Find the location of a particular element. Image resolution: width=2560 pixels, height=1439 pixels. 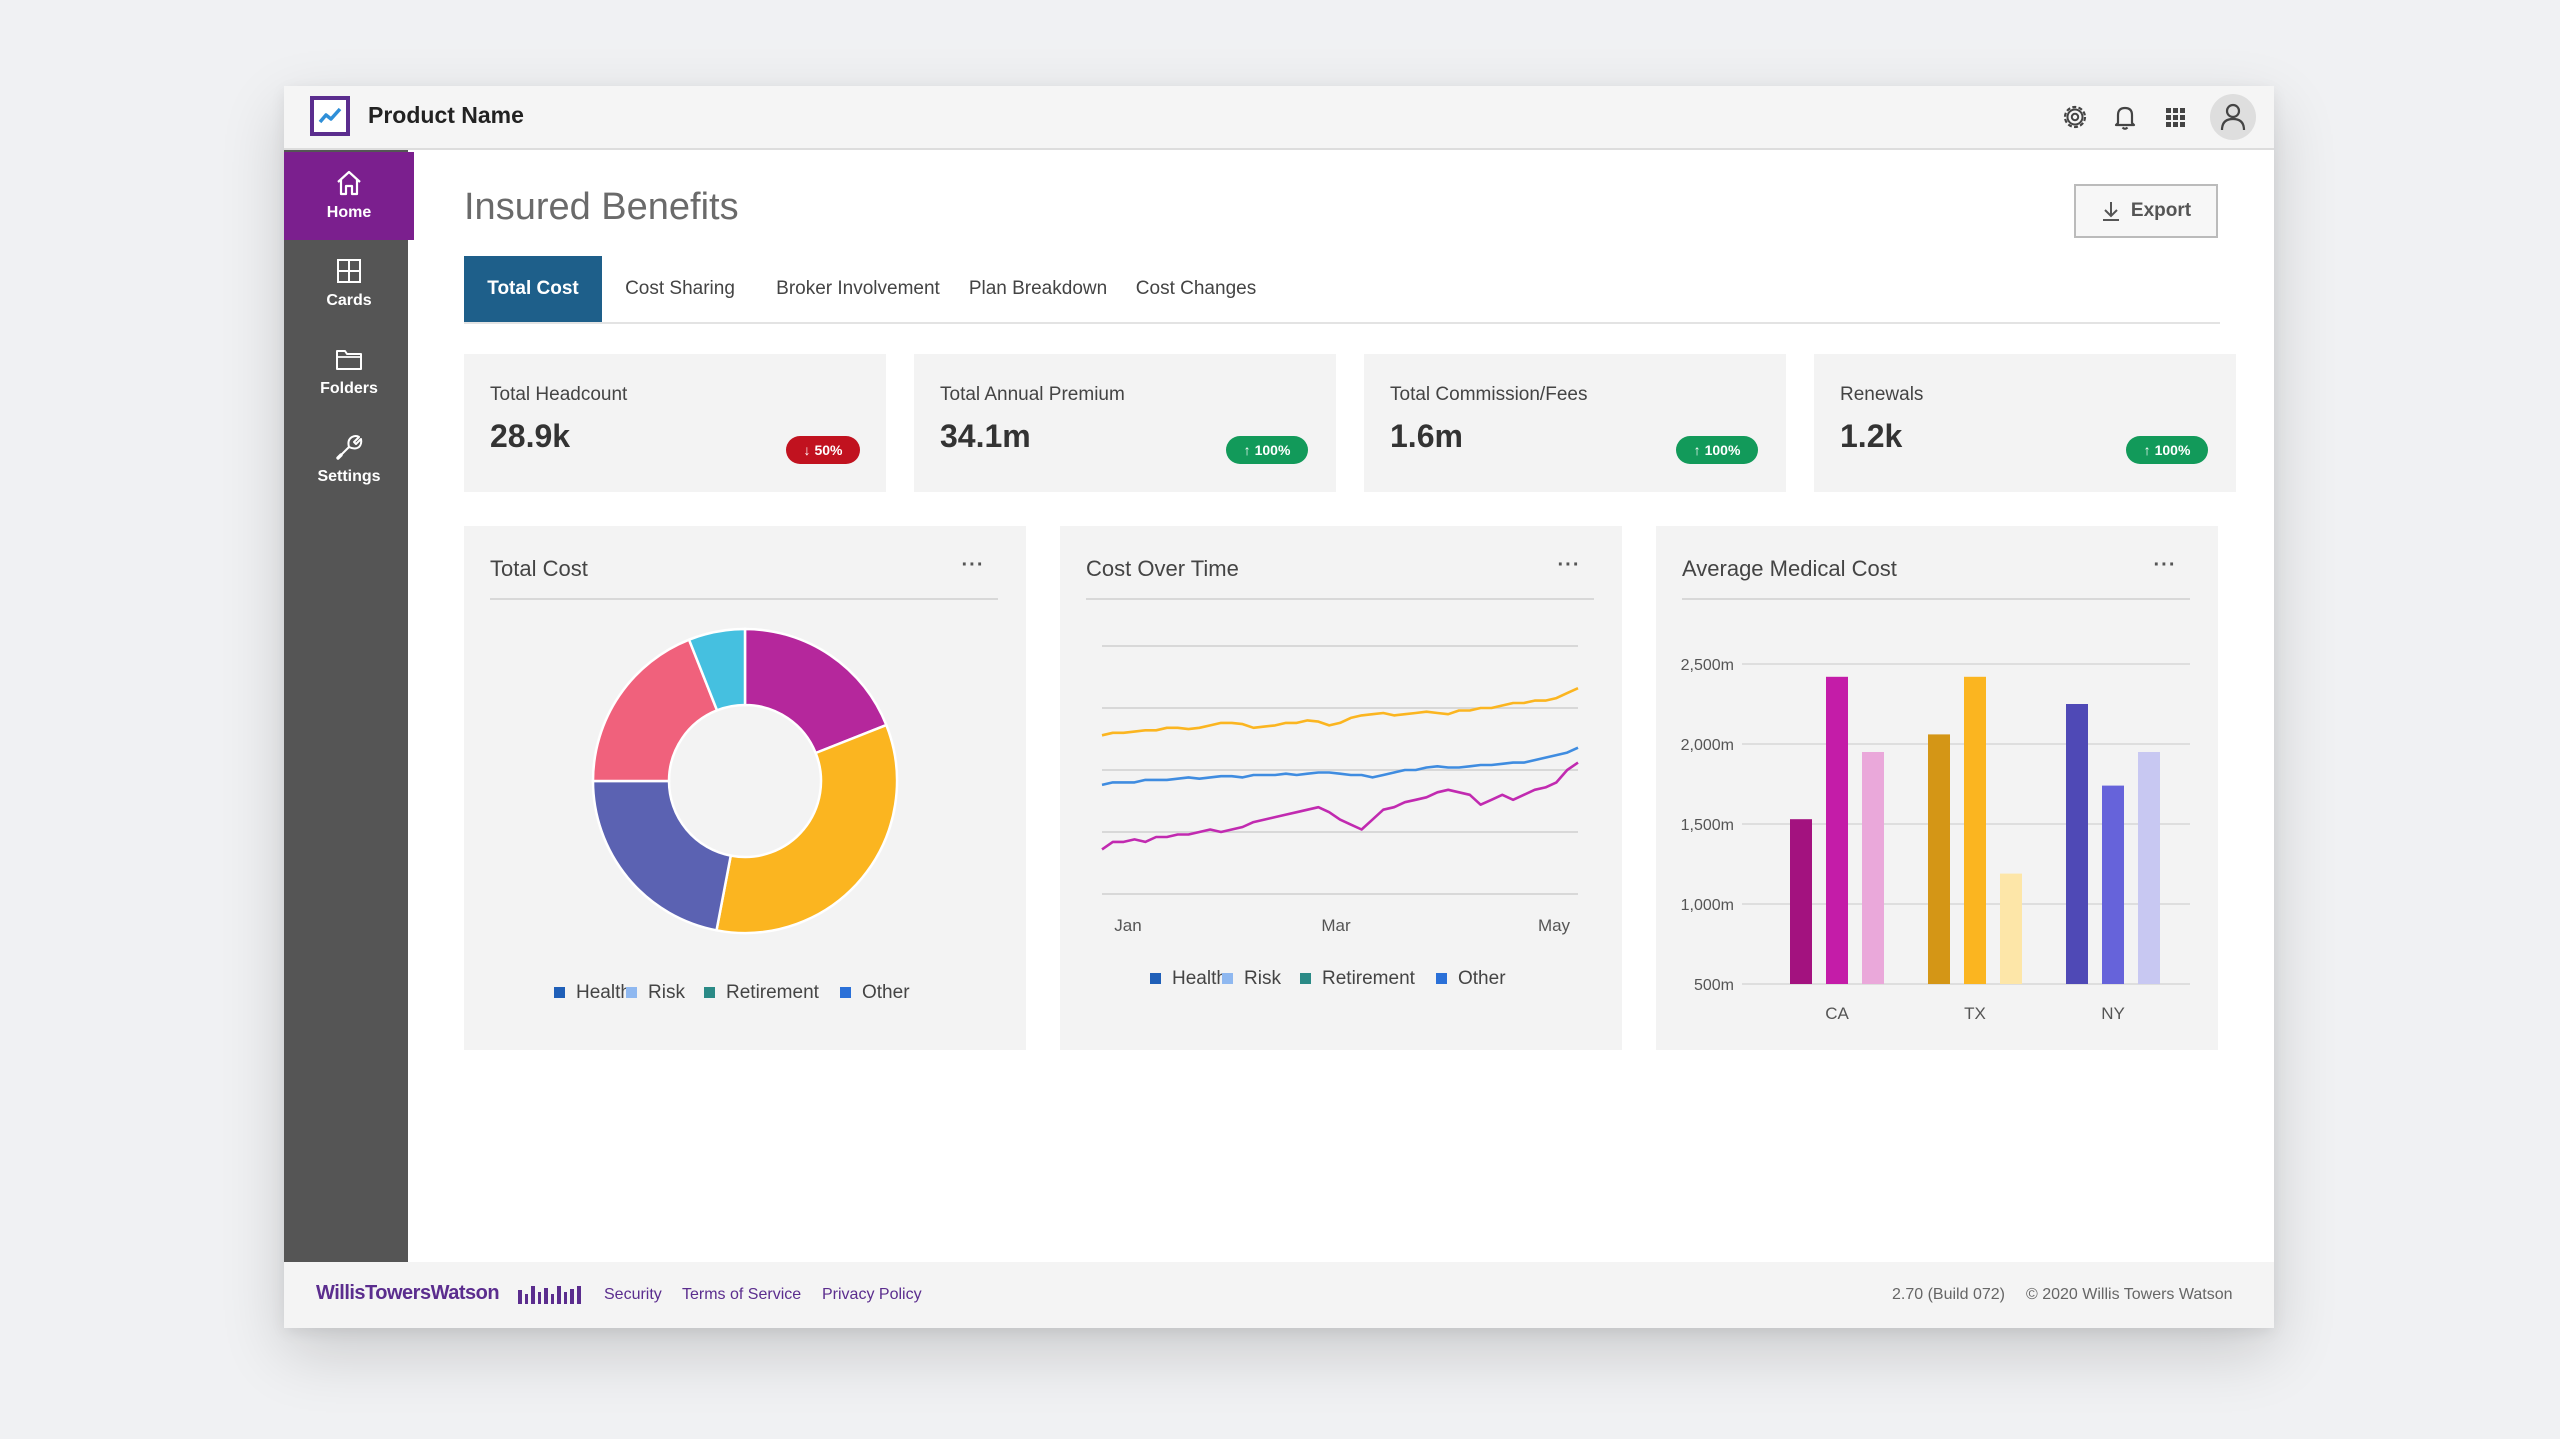

kpi-label: Total Headcount is located at coordinates (559, 394).